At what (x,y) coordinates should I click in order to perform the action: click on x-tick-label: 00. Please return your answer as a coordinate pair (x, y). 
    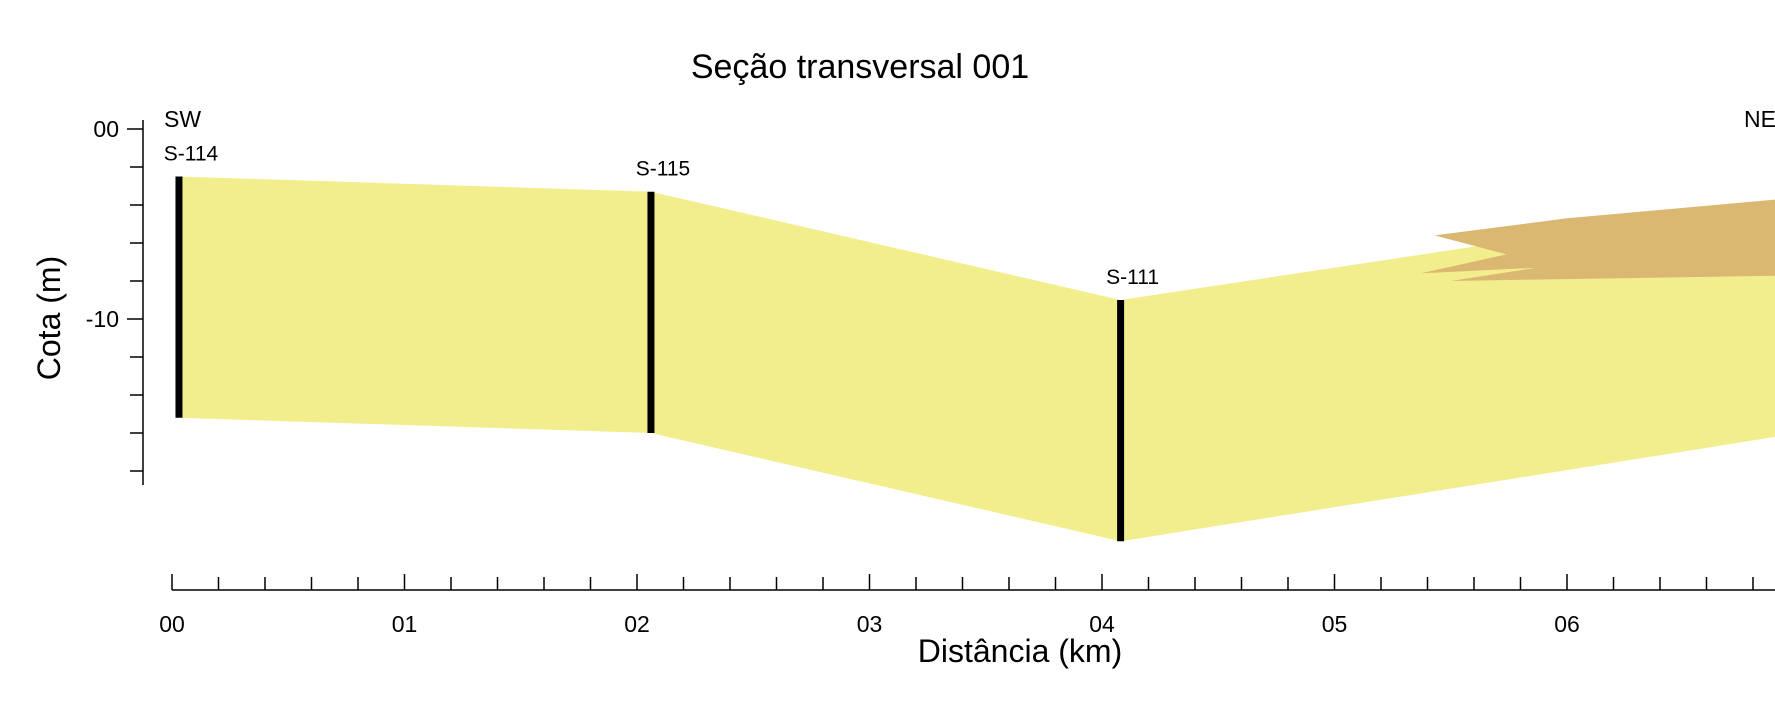
    Looking at the image, I should click on (172, 624).